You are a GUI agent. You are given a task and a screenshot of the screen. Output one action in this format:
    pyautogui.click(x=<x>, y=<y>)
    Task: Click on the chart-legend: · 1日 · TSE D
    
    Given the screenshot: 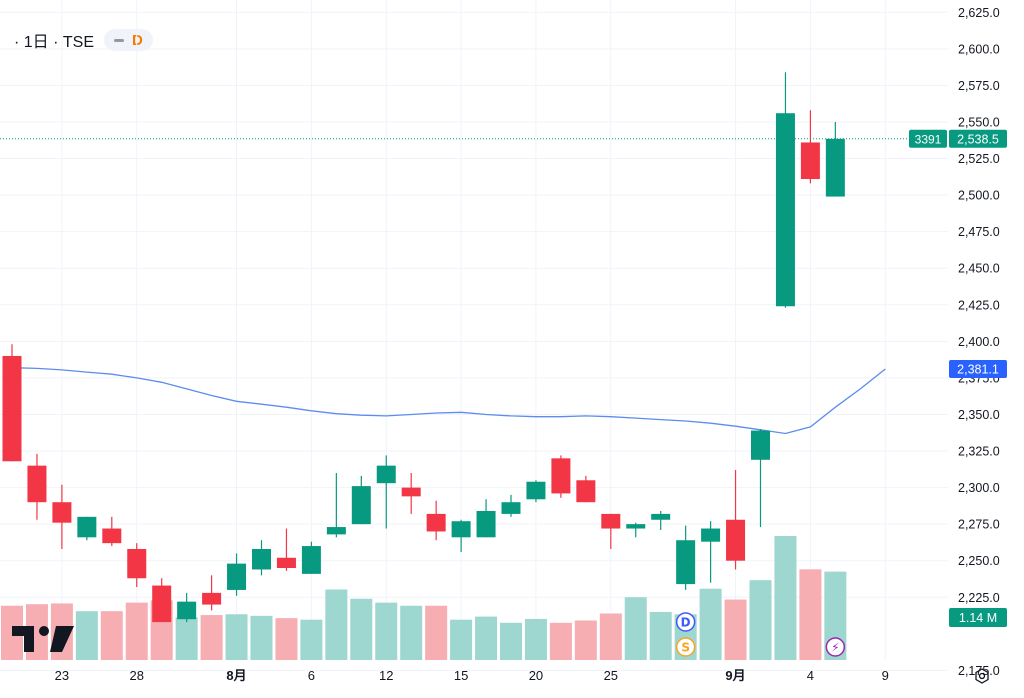 What is the action you would take?
    pyautogui.click(x=83, y=40)
    